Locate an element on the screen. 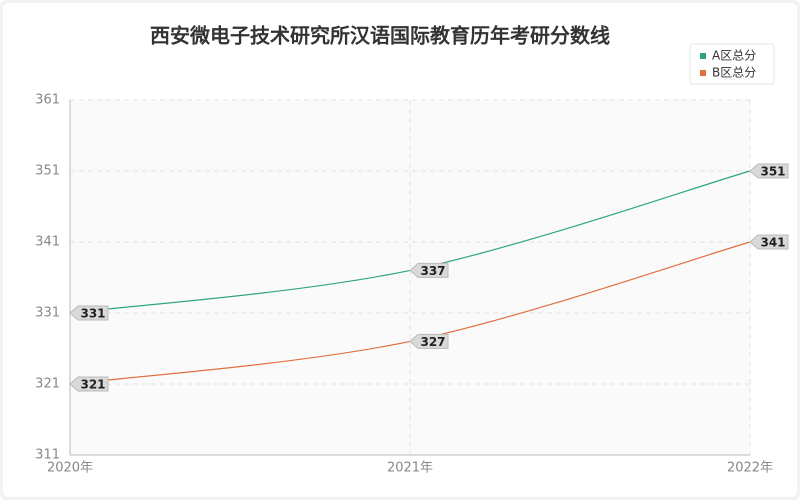  x-tick-label: 2022年 is located at coordinates (750, 468).